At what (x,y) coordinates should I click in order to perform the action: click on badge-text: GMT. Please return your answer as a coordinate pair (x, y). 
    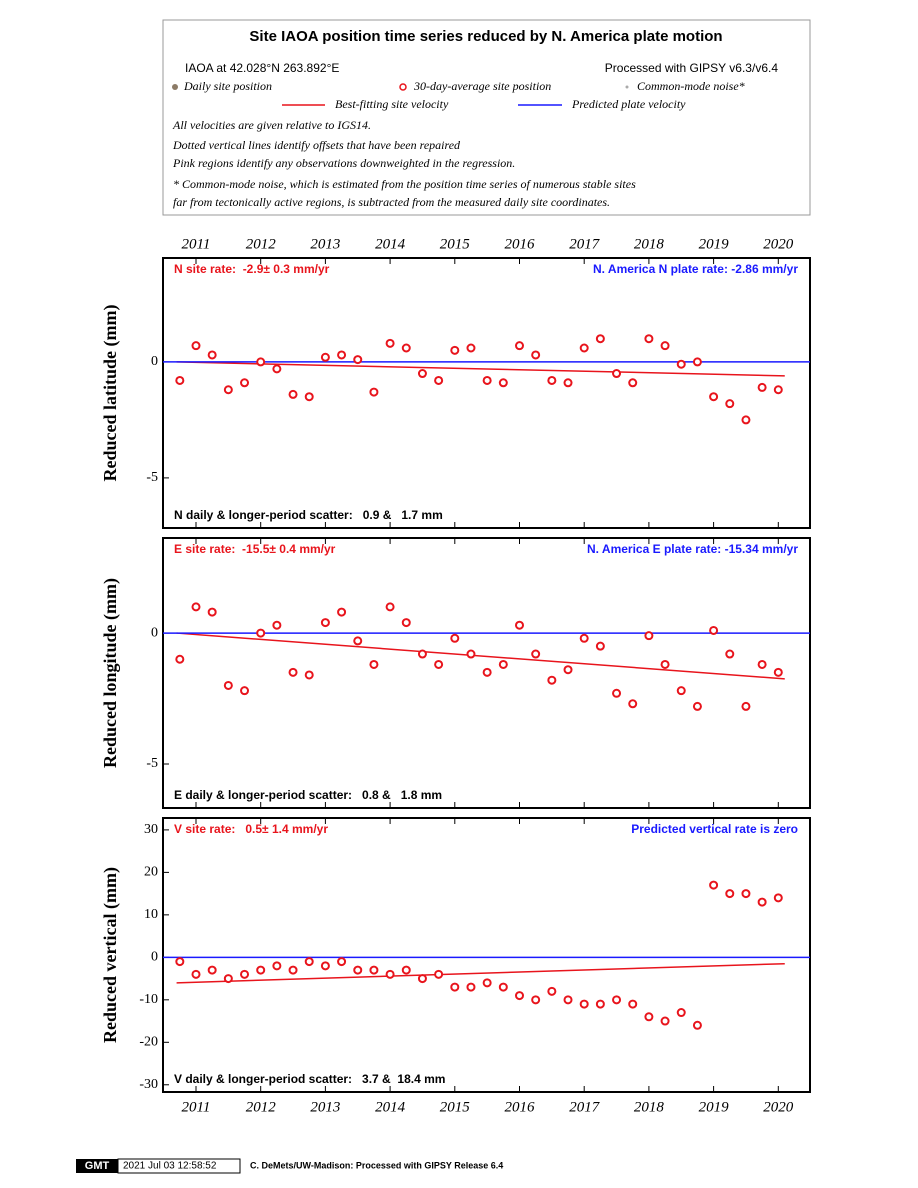
    Looking at the image, I should click on (97, 1166).